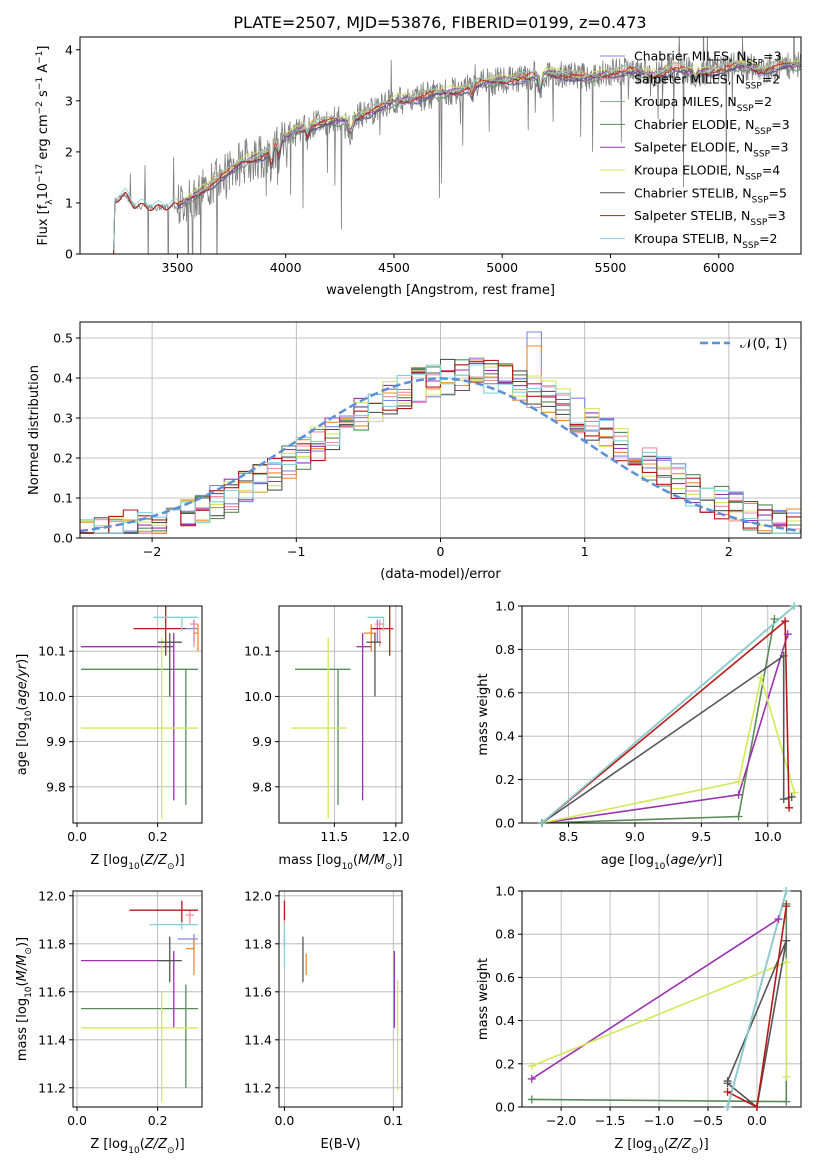 This screenshot has width=819, height=1170. I want to click on chart-mass_vs_age: 11.5 12.0 9.8 9.9 10.0 10.1 mass [log10(M/M⊙)], so click(327, 738).